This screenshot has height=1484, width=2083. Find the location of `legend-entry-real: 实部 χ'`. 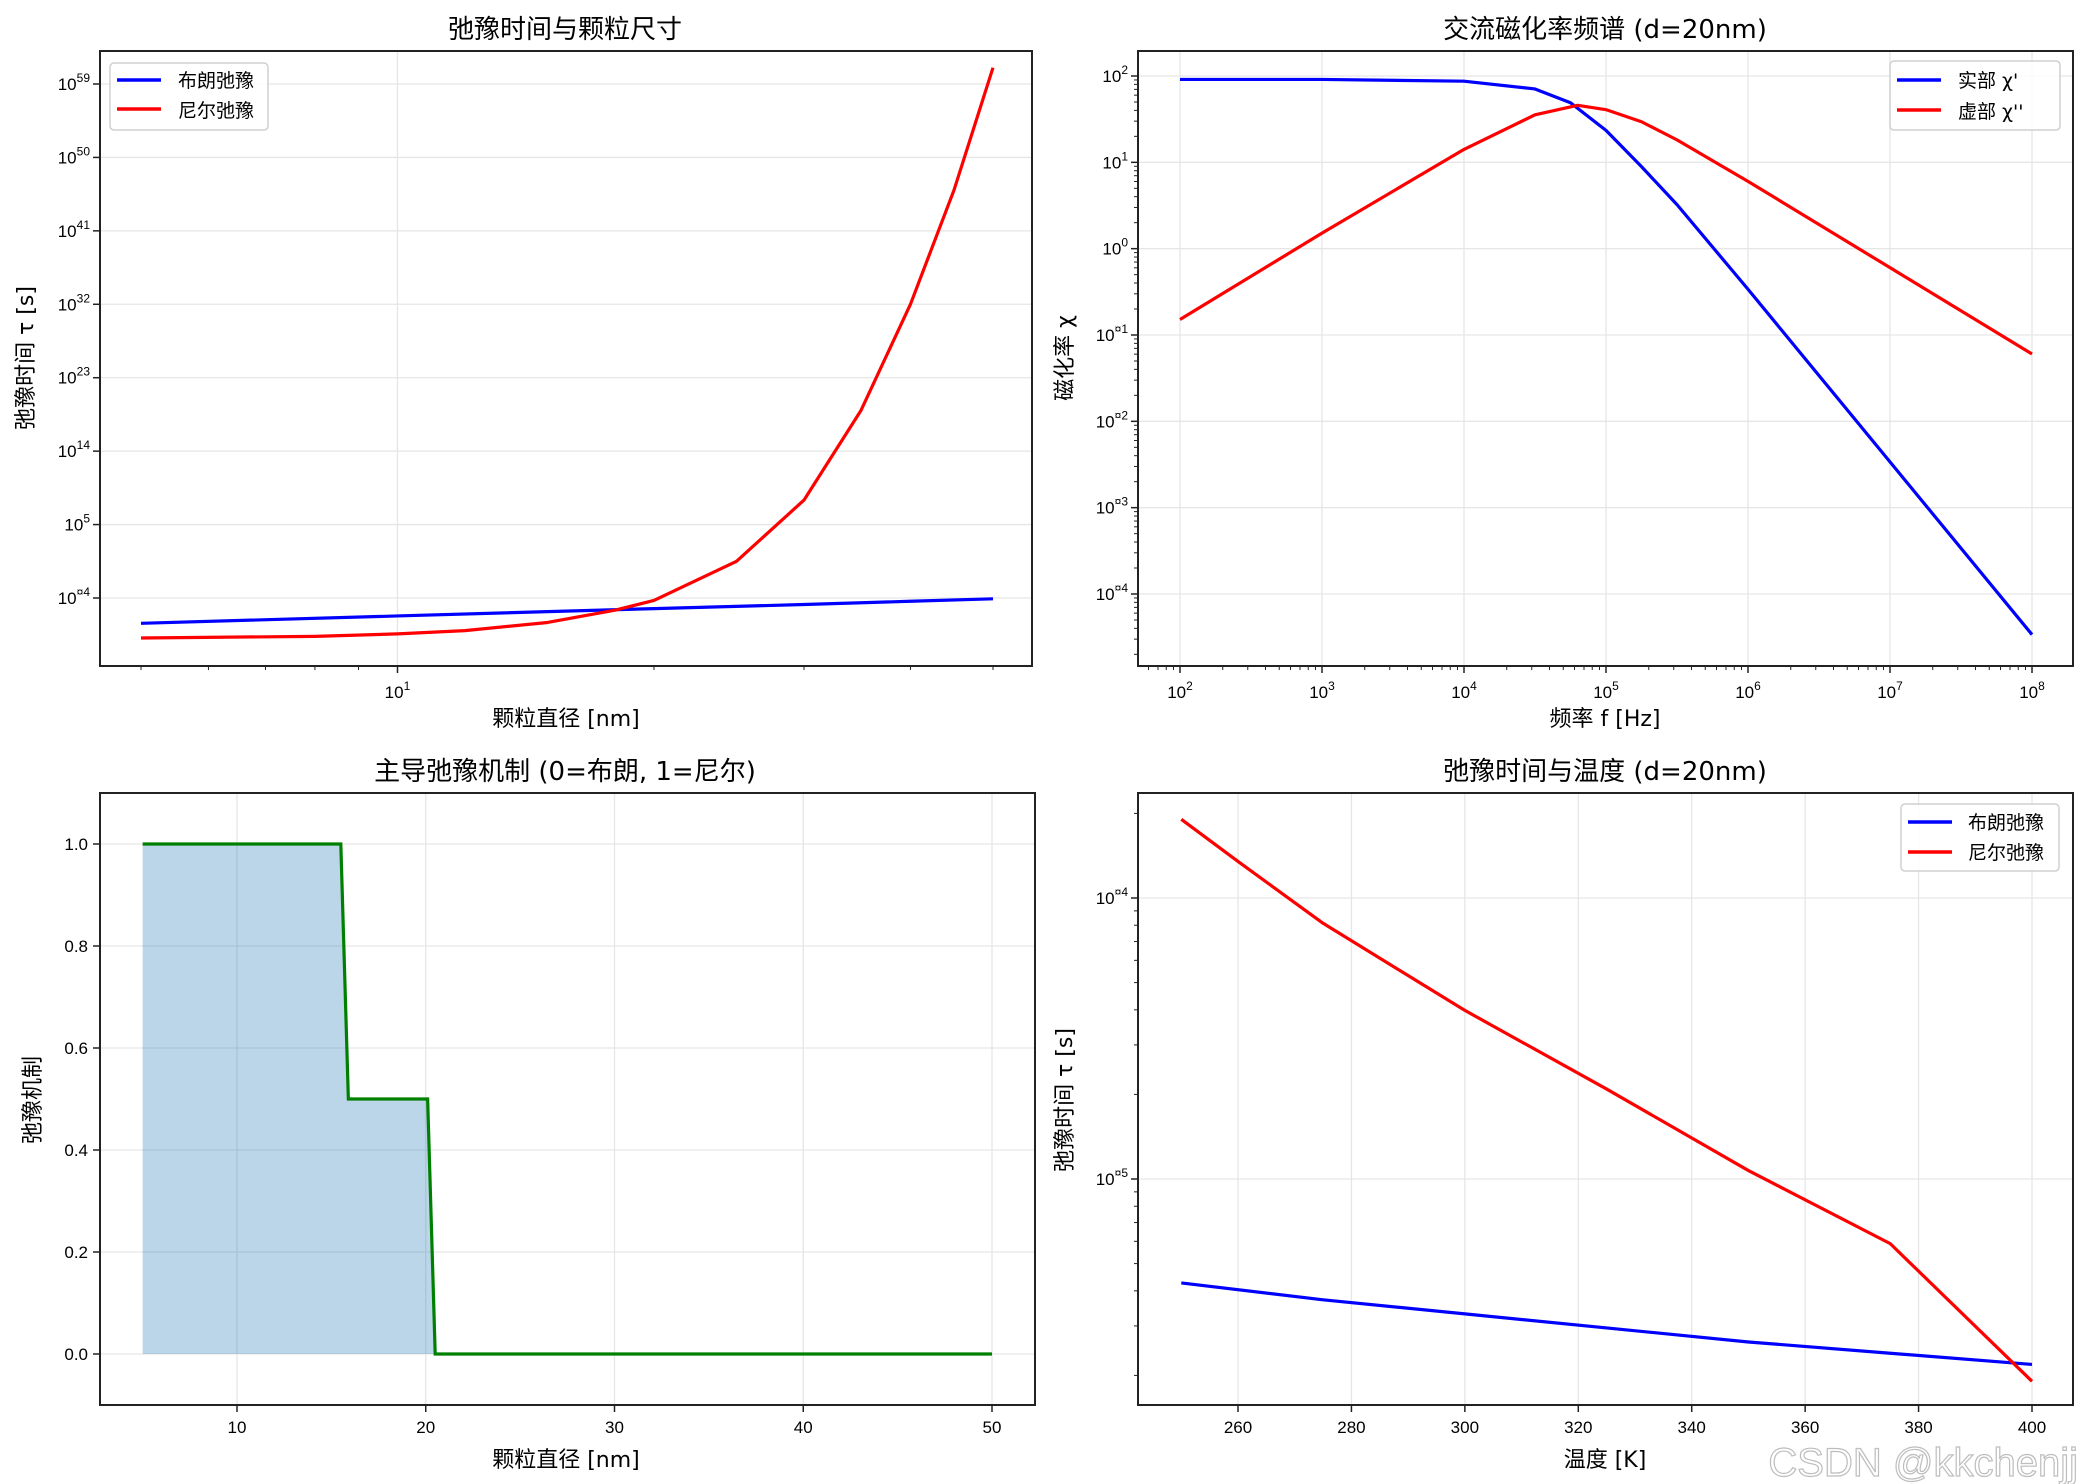

legend-entry-real: 实部 χ' is located at coordinates (1988, 81).